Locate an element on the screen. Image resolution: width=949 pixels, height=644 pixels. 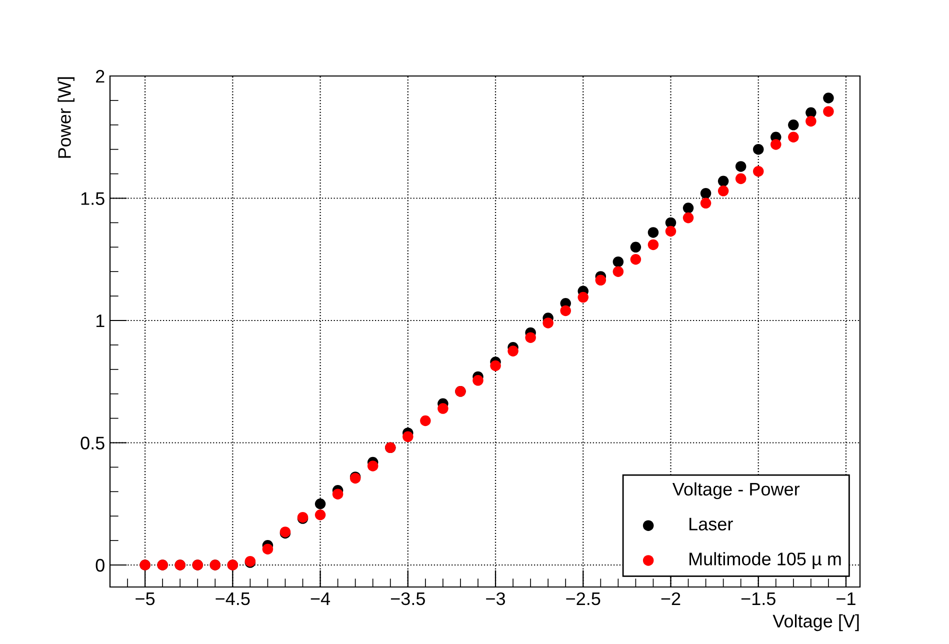
x-tick-label: −5 is located at coordinates (145, 599).